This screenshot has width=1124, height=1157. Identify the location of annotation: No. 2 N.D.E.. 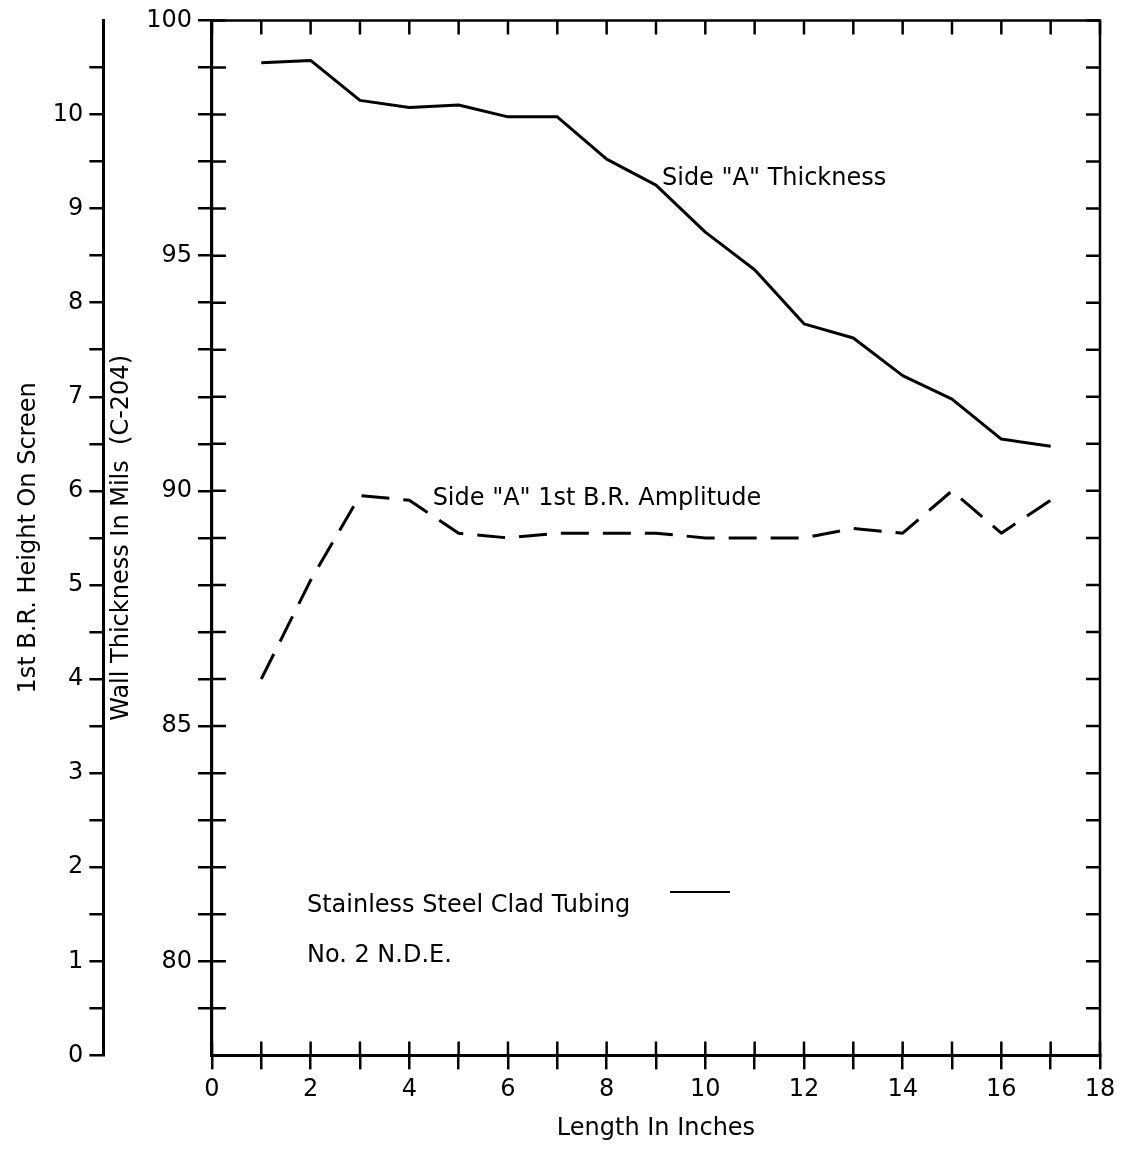
(379, 953).